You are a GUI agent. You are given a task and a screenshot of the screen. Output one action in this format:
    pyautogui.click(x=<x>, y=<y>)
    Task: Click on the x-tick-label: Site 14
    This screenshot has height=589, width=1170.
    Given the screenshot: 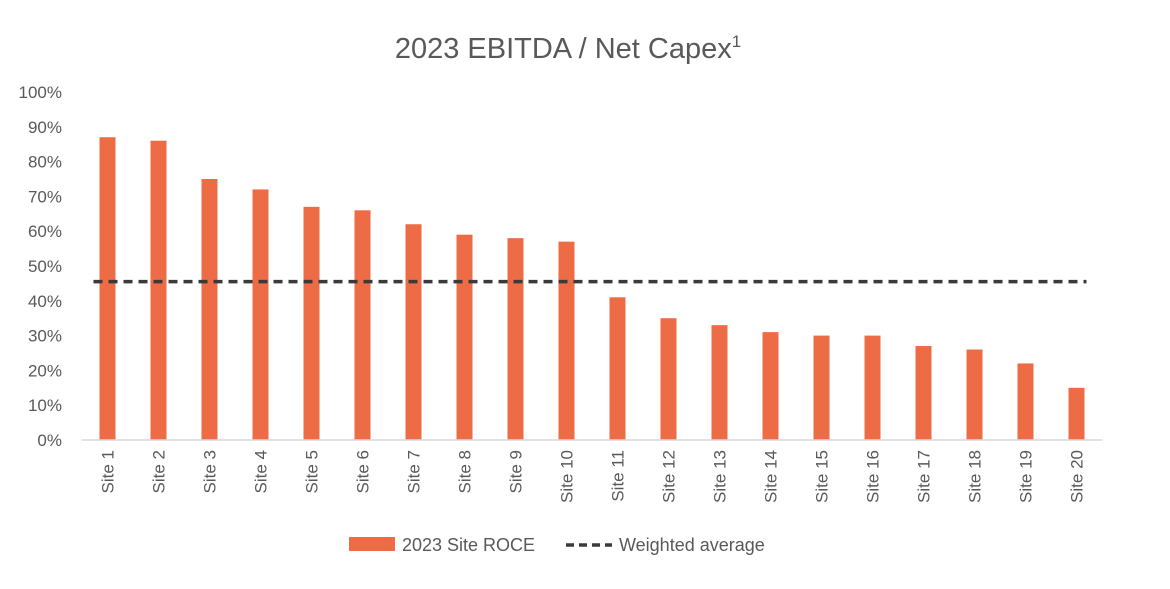 What is the action you would take?
    pyautogui.click(x=771, y=476)
    